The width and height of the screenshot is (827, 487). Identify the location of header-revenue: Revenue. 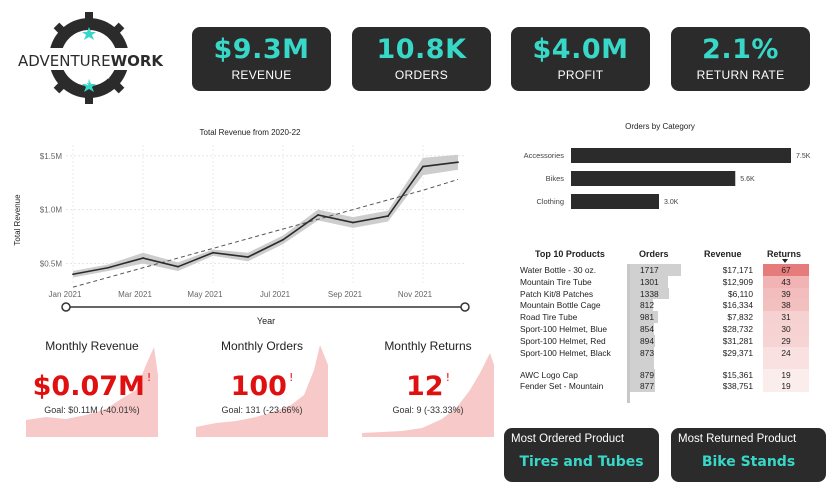
(723, 254).